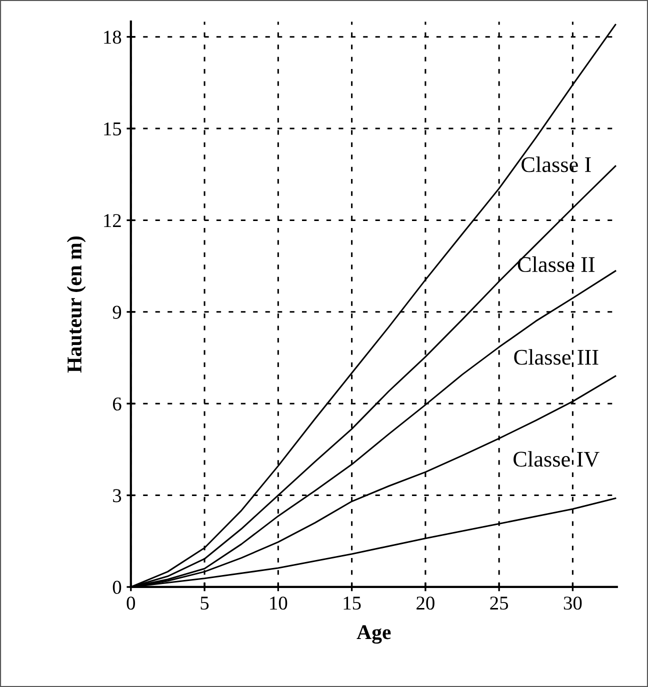  I want to click on y-axis-title: Hauteur (en m), so click(76, 304).